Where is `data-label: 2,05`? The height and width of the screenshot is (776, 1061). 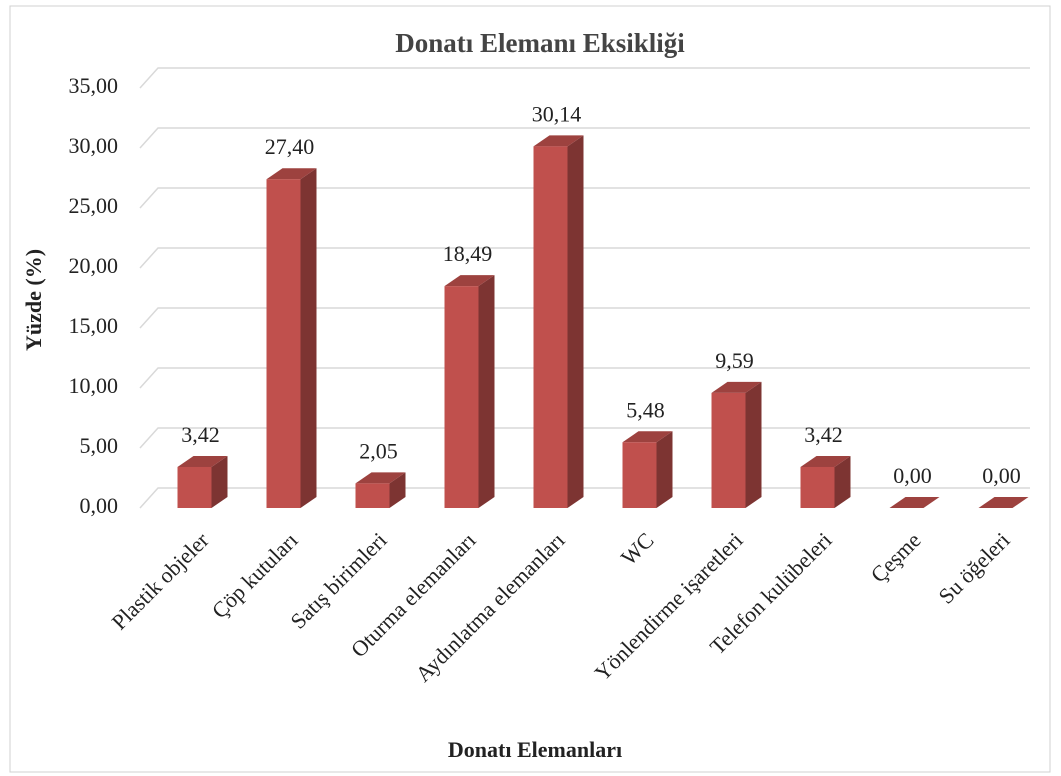
data-label: 2,05 is located at coordinates (378, 450).